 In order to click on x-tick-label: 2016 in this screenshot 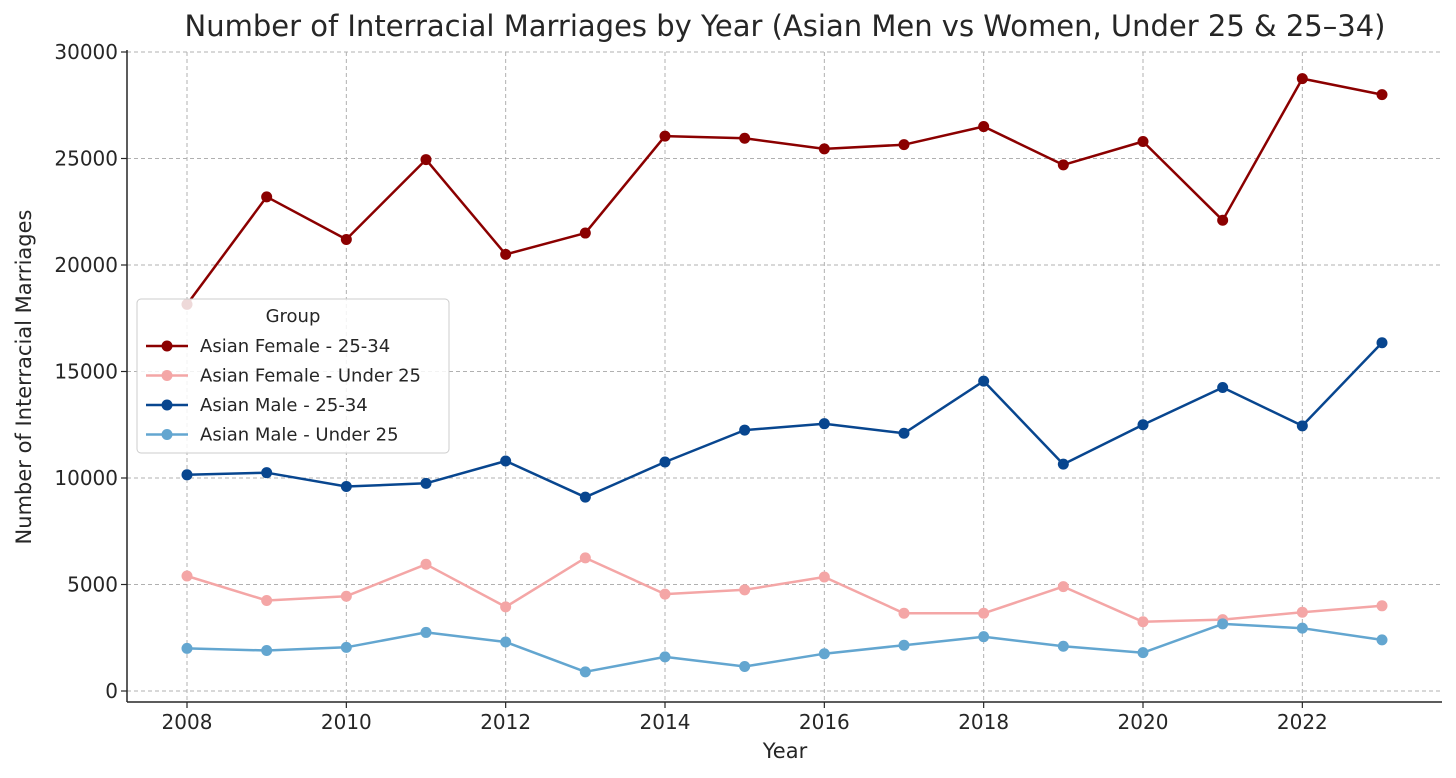, I will do `click(824, 722)`.